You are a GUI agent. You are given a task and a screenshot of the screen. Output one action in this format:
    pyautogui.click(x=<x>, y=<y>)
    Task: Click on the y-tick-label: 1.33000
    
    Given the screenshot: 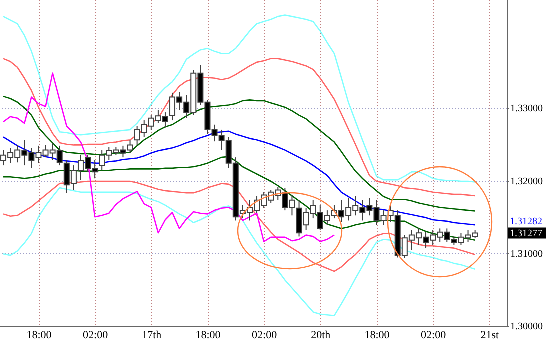 What is the action you would take?
    pyautogui.click(x=526, y=109)
    